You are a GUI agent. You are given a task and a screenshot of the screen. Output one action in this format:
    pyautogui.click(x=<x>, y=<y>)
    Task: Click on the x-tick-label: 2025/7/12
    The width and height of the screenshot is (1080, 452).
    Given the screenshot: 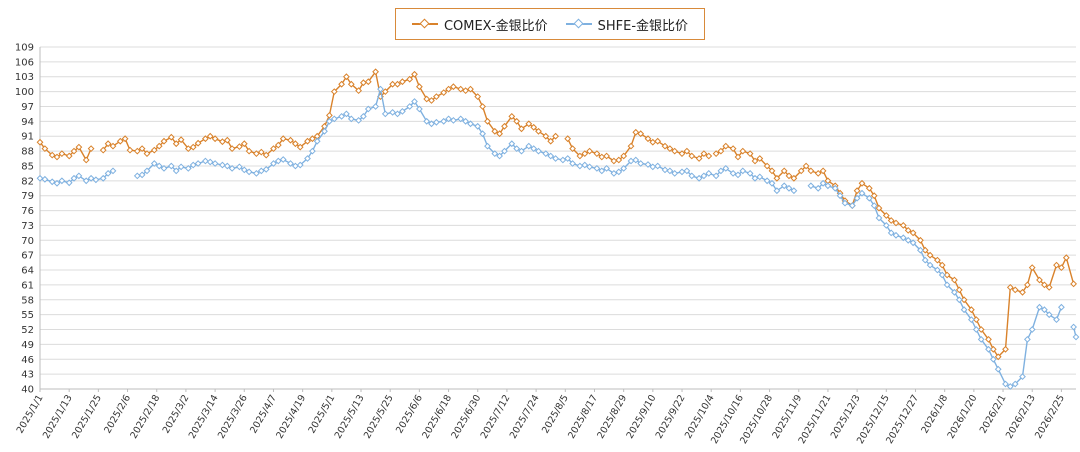 What is the action you would take?
    pyautogui.click(x=496, y=417)
    